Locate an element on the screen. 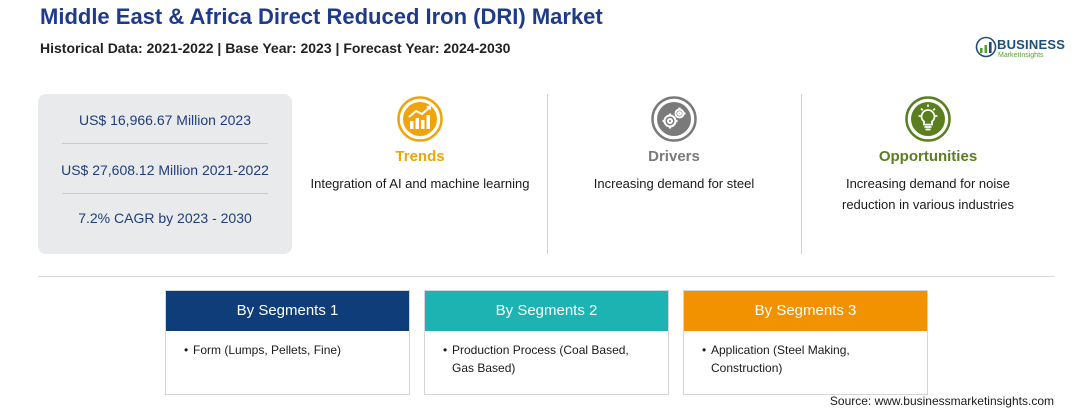  segment-1-header: By Segments 1 is located at coordinates (287, 311).